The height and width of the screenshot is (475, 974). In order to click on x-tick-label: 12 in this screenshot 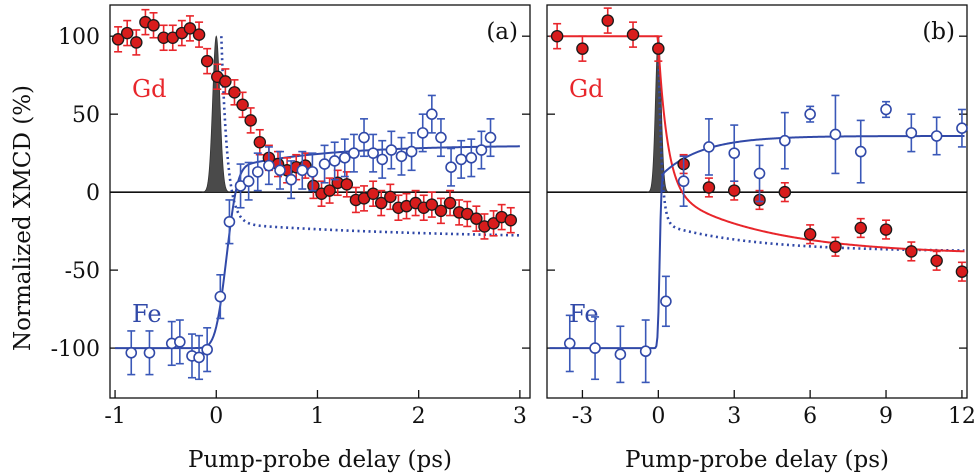, I will do `click(961, 416)`.